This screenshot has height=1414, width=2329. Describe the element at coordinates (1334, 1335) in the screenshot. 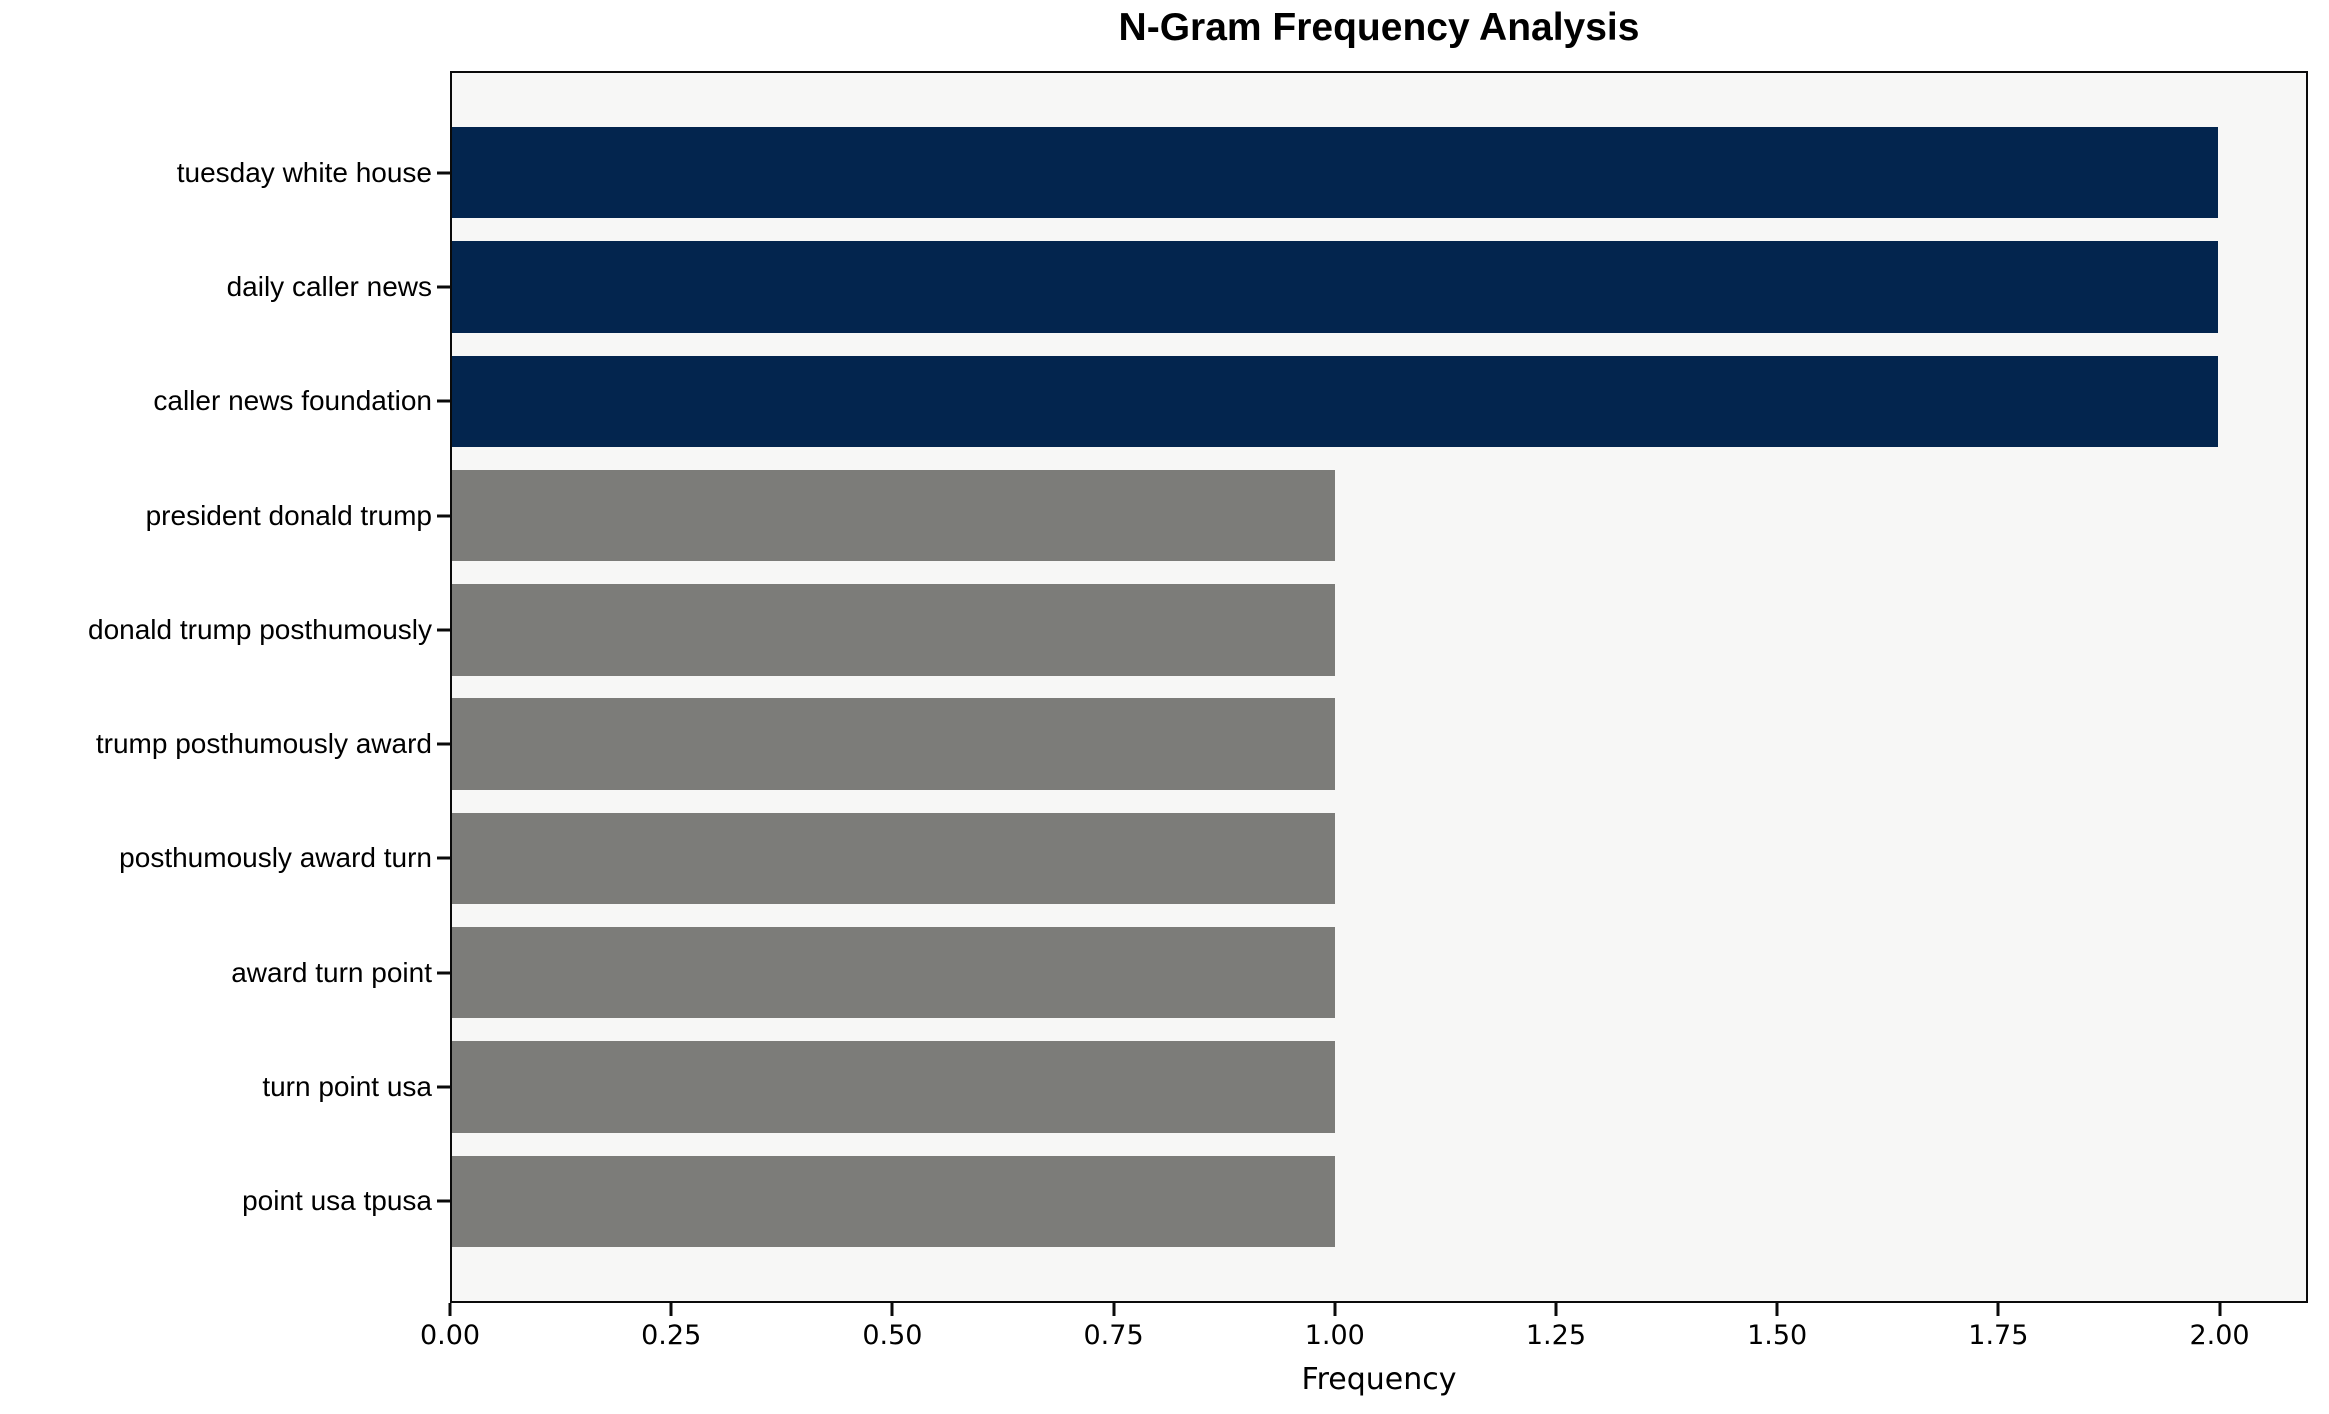

I see `x-tick-label: 1.00` at that location.